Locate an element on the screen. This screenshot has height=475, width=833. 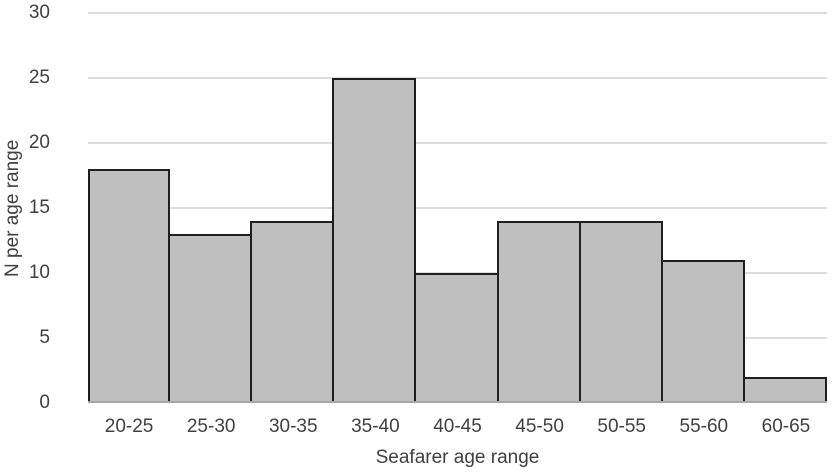
x-tick-label-55-60: 55-60 is located at coordinates (704, 426).